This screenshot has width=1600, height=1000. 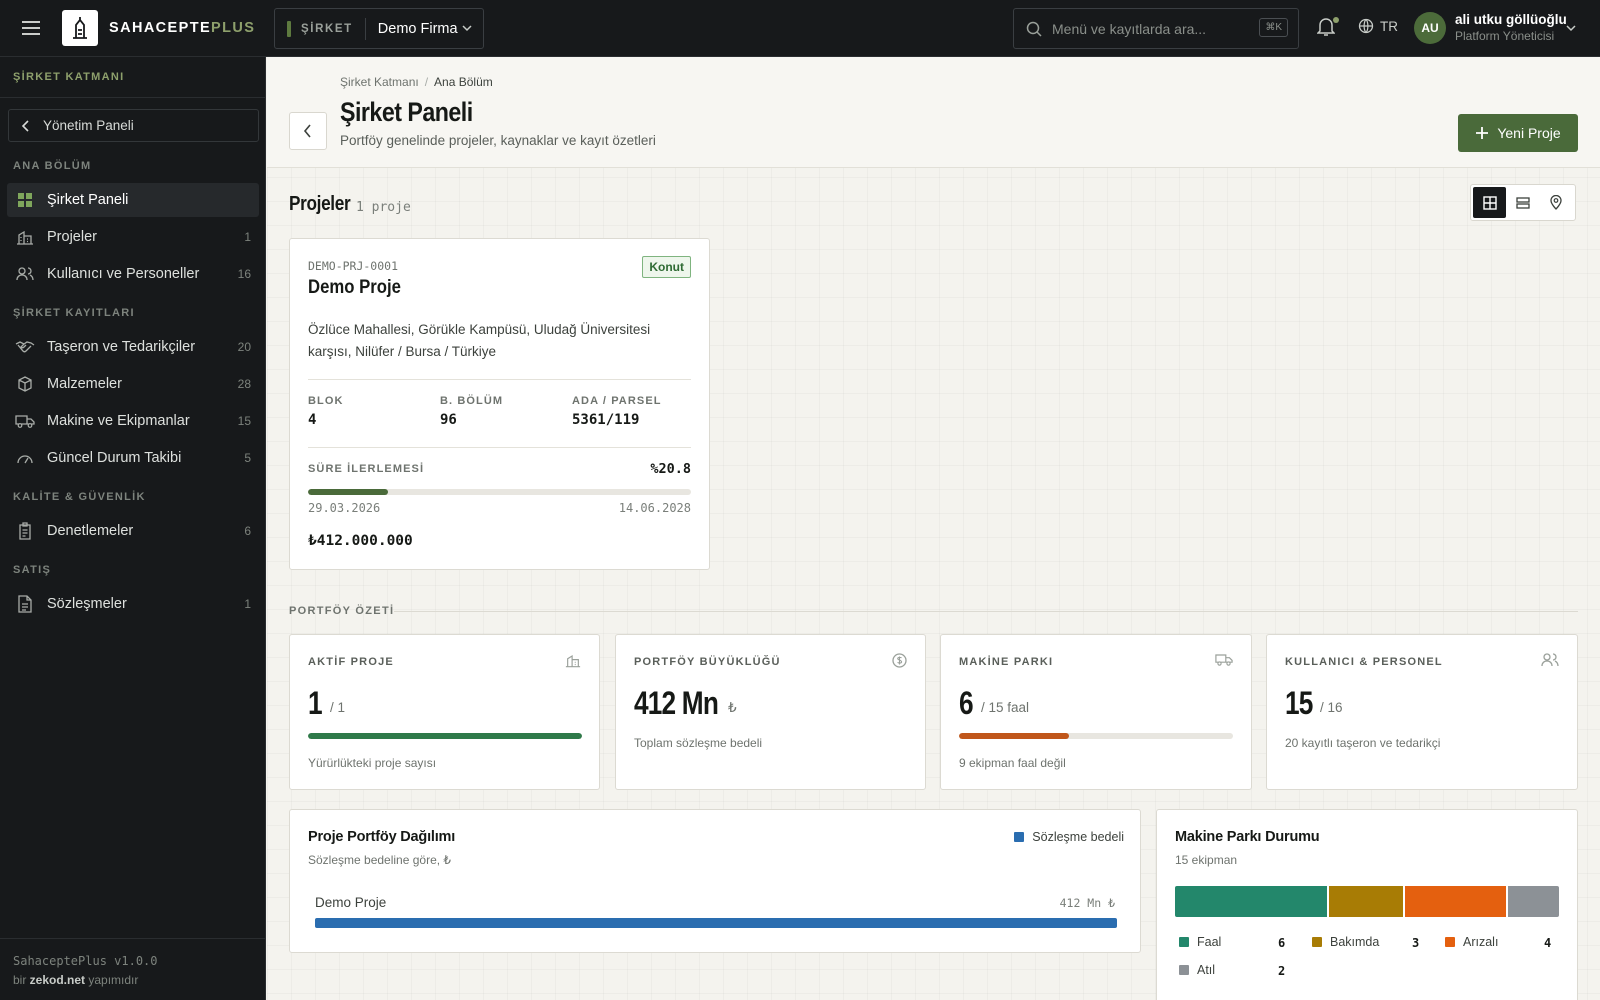 I want to click on legend-value: 4, so click(x=1548, y=943).